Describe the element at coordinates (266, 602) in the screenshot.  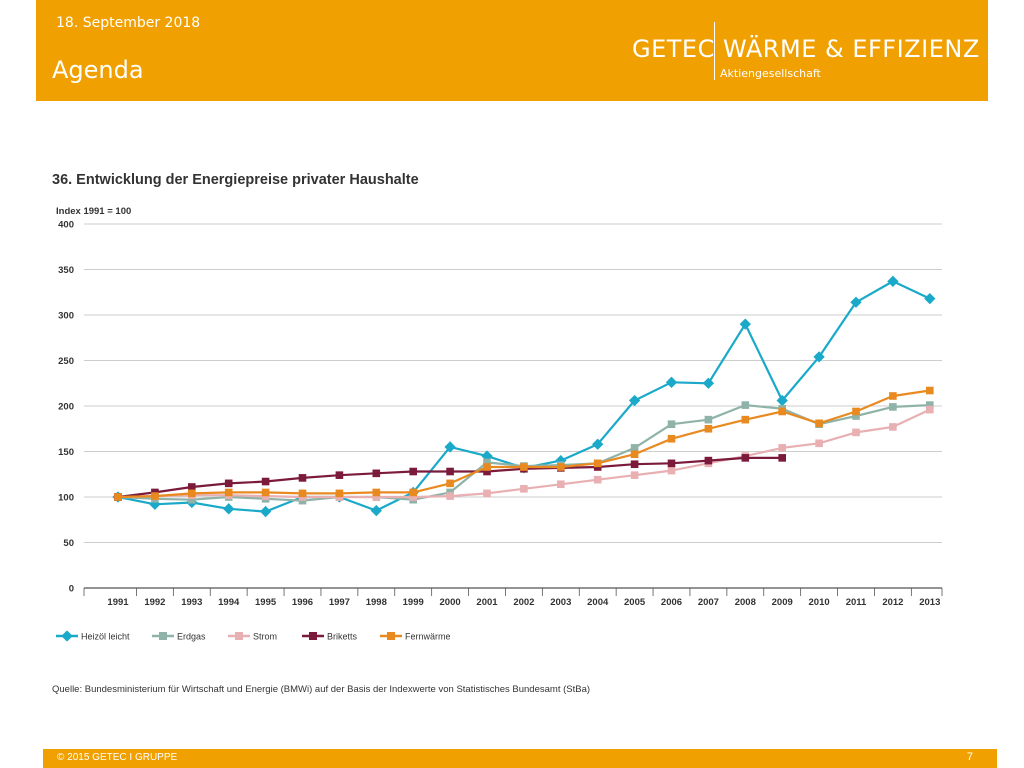
I see `x-tick-label: 1995` at that location.